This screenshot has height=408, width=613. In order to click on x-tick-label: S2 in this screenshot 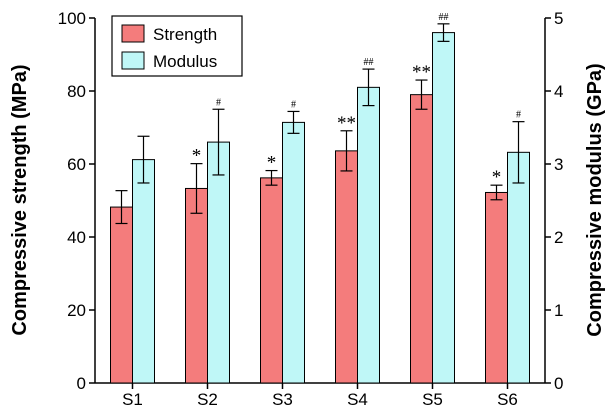, I will do `click(207, 399)`.